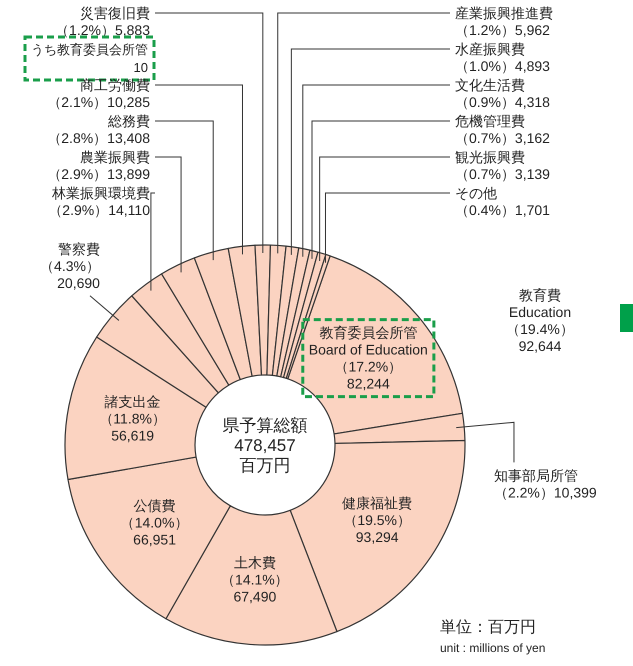 This screenshot has width=633, height=666. Describe the element at coordinates (502, 138) in the screenshot. I see `data-label: （0.7%）3,162` at that location.